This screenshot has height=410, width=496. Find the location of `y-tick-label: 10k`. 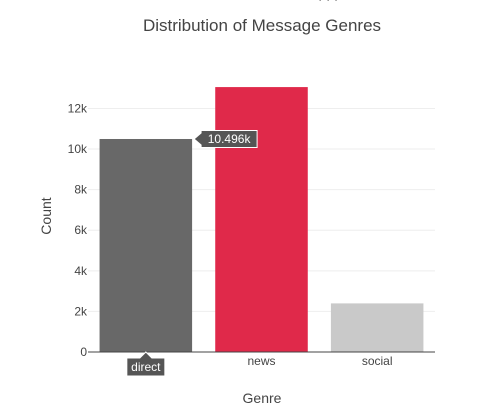

y-tick-label: 10k is located at coordinates (78, 149).